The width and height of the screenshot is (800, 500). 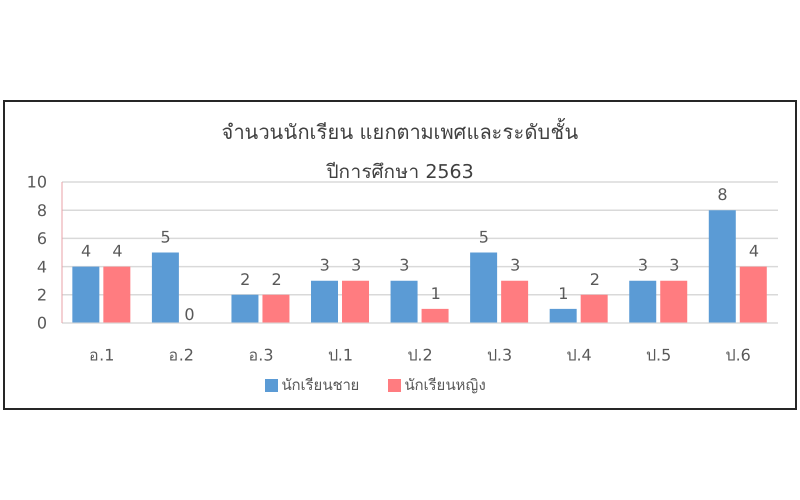 What do you see at coordinates (261, 354) in the screenshot?
I see `x-tick-label: อ.3` at bounding box center [261, 354].